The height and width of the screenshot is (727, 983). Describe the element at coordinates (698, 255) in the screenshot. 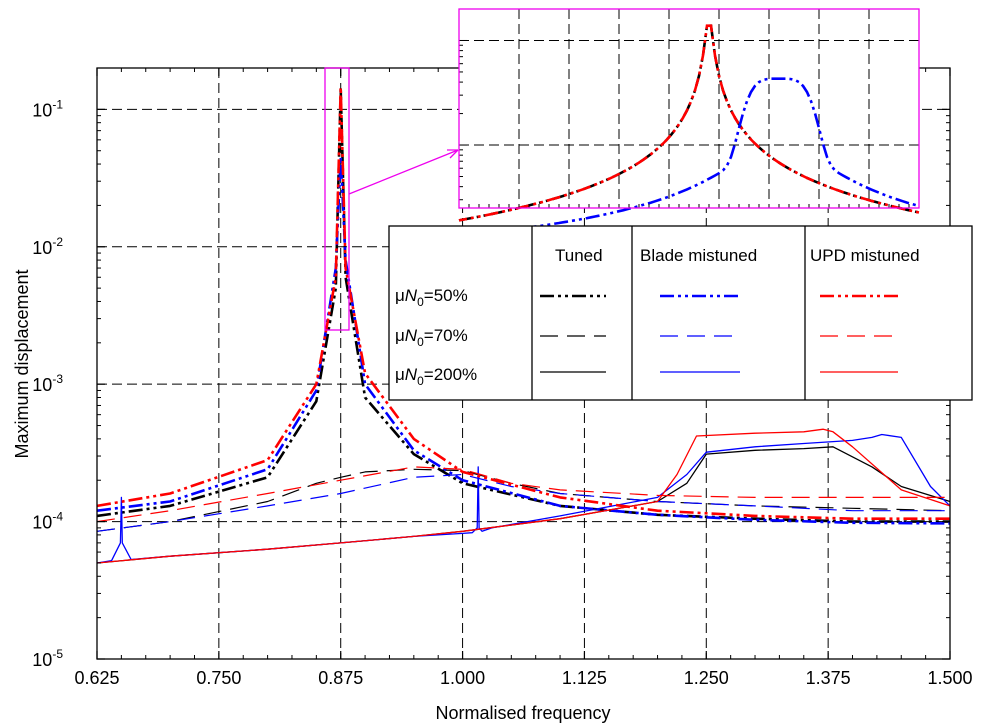

I see `legend-col-blade: Blade mistuned` at that location.